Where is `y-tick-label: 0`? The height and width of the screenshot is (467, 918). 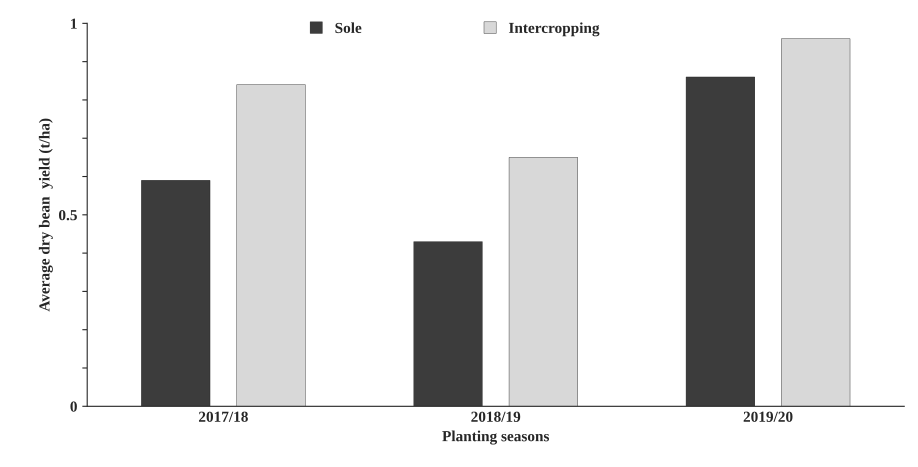 y-tick-label: 0 is located at coordinates (73, 406).